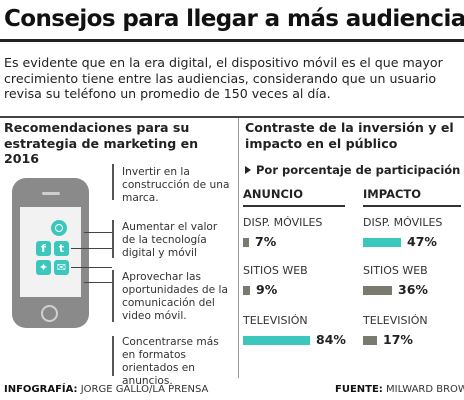 The image size is (464, 400). I want to click on bird-icon: ✦, so click(43, 267).